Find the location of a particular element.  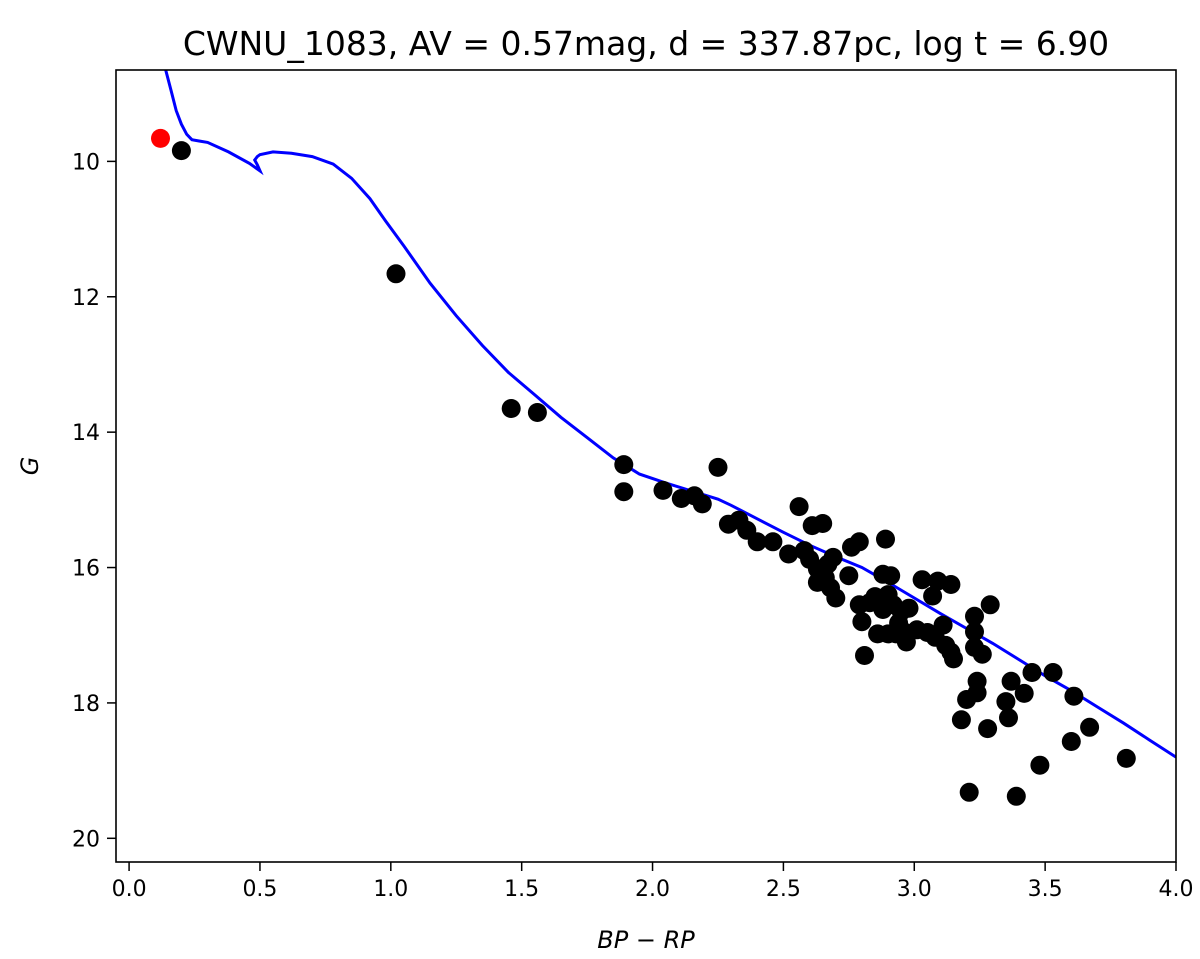

y-tick-label: 20 is located at coordinates (86, 839).